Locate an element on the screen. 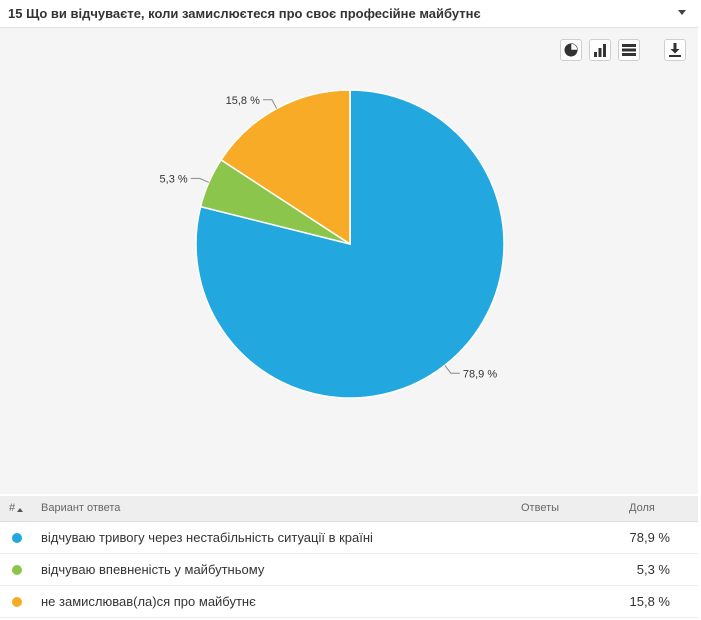  table-view-icon is located at coordinates (629, 50).